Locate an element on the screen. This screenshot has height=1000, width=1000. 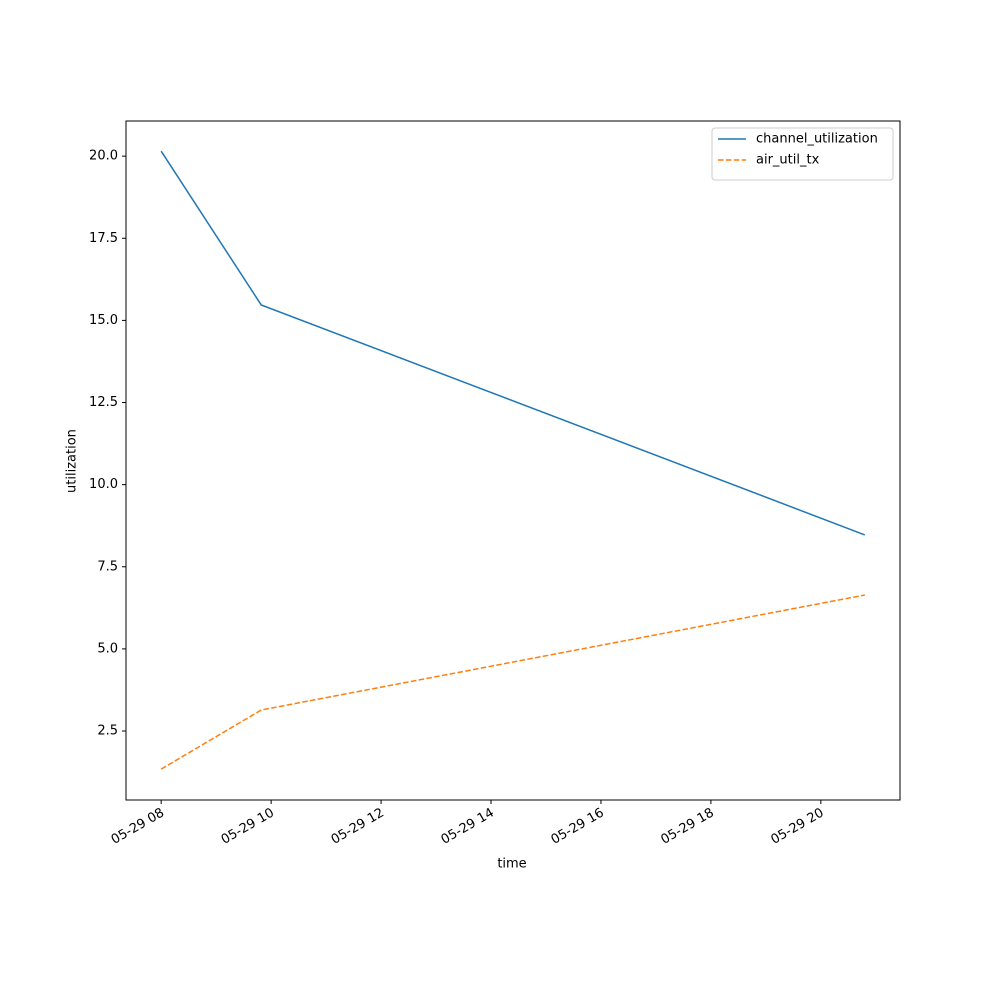
y-tick-label: 10.0 is located at coordinates (103, 484).